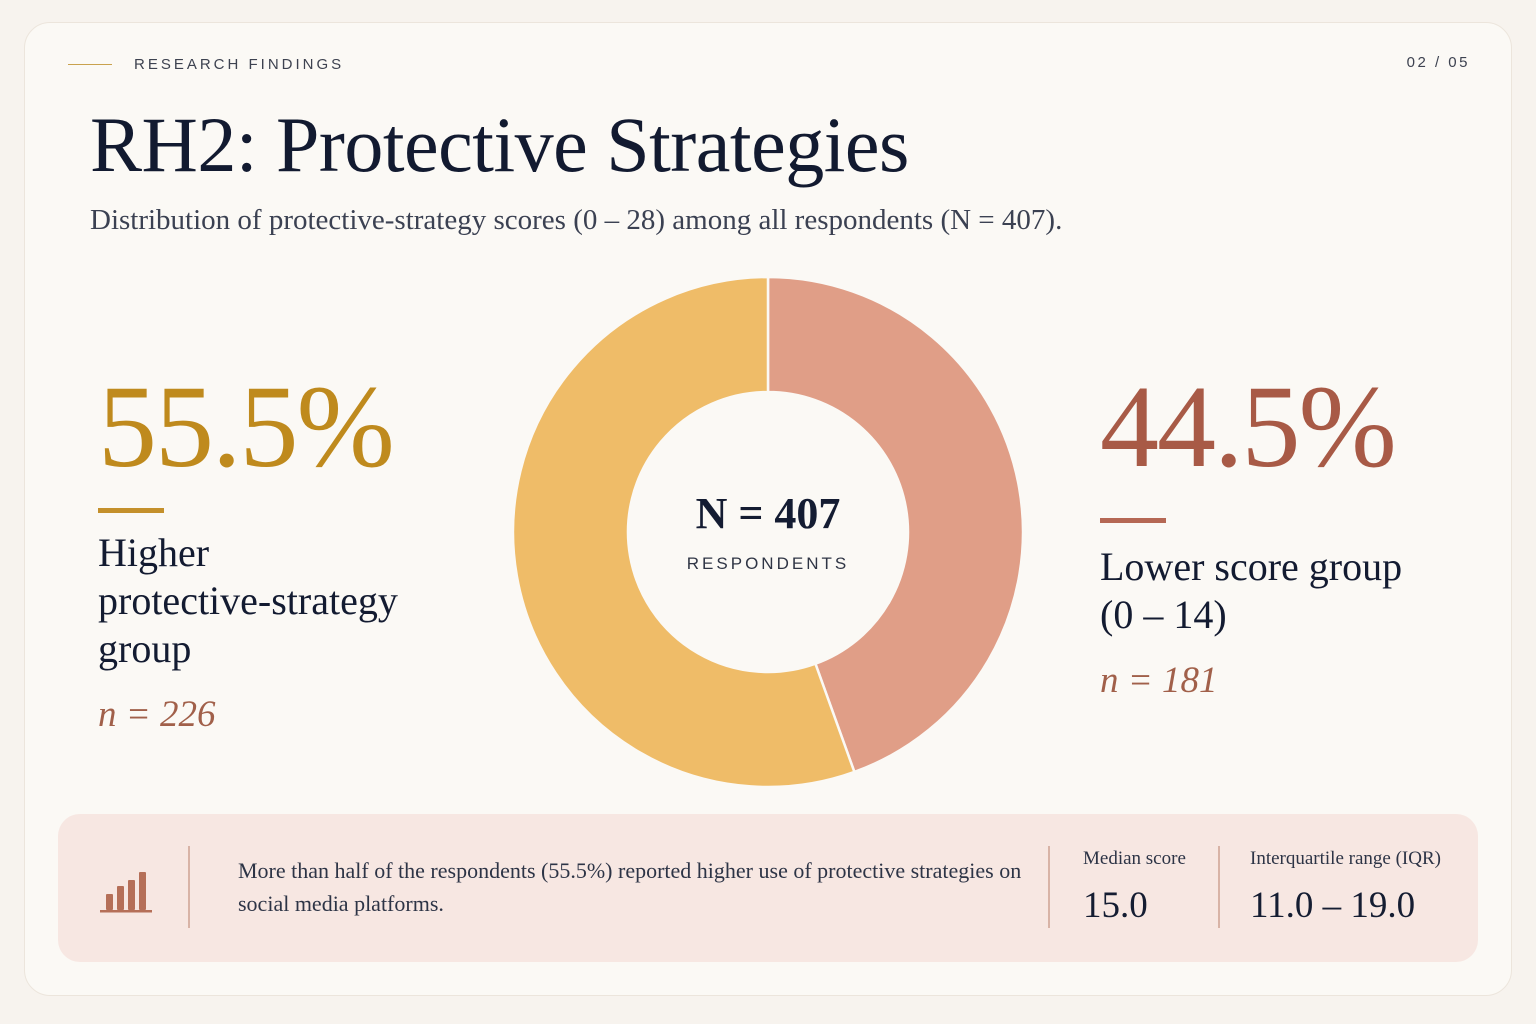 The width and height of the screenshot is (1536, 1024). Describe the element at coordinates (239, 64) in the screenshot. I see `eyebrow-label: RESEARCH FINDINGS` at that location.